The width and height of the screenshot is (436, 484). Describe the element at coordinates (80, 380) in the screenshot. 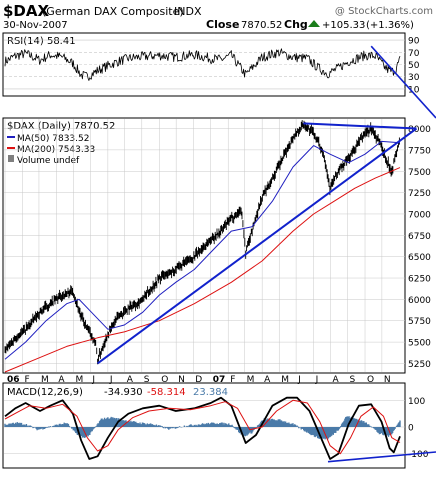

I see `x-tick-4: M` at that location.